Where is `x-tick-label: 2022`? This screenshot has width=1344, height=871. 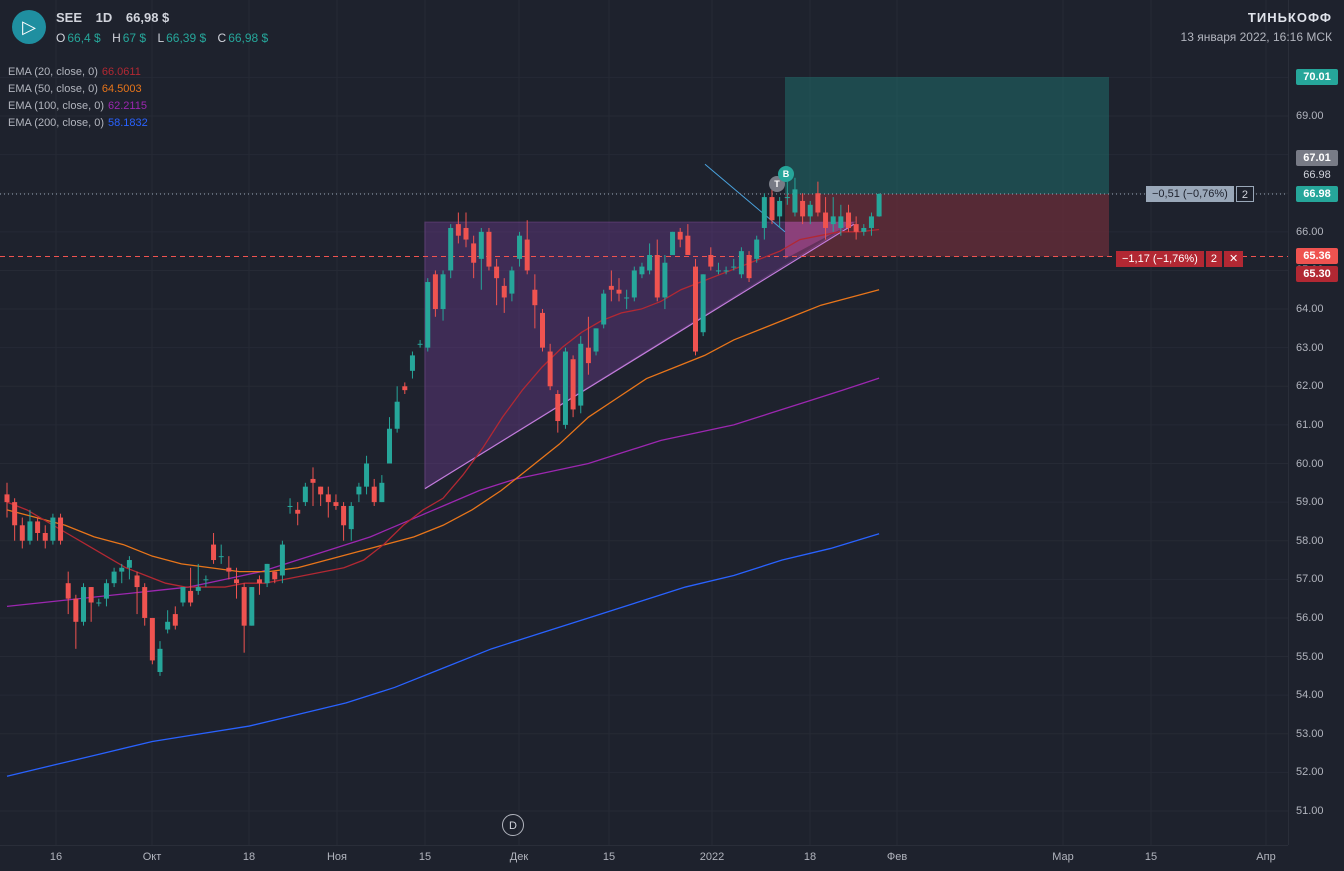 x-tick-label: 2022 is located at coordinates (712, 857).